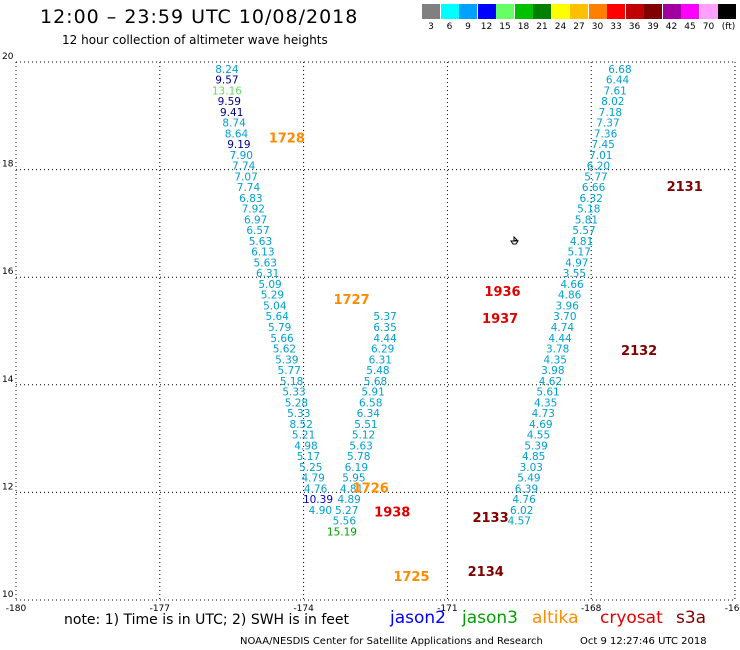 The image size is (740, 650). Describe the element at coordinates (345, 522) in the screenshot. I see `wave-height-label: 5.56` at that location.